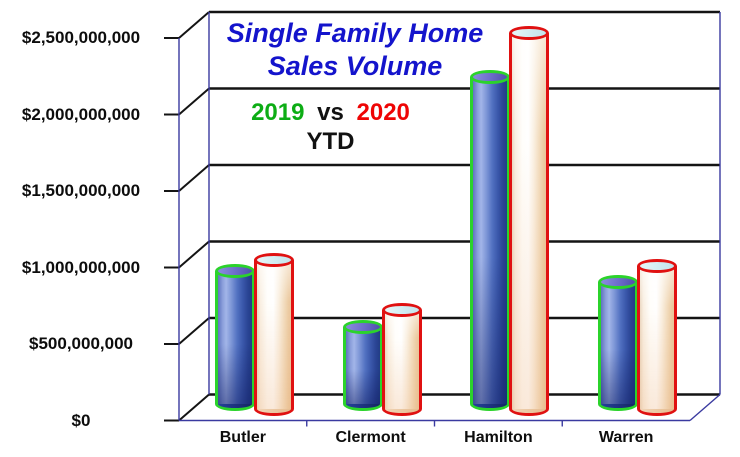 This screenshot has height=457, width=740. Describe the element at coordinates (490, 240) in the screenshot. I see `bar-2019-hamilton-body` at that location.